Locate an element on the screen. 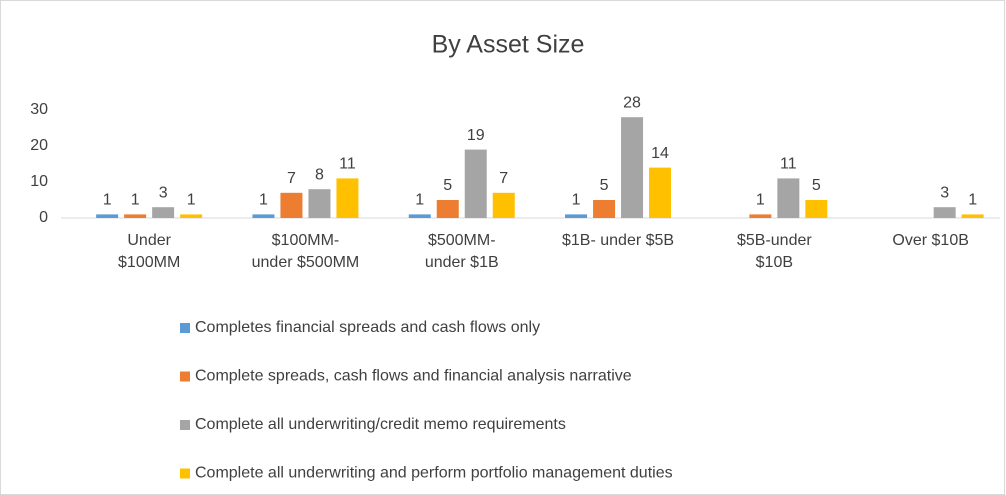 The image size is (1006, 495). y-tick-label: 10 is located at coordinates (39, 181).